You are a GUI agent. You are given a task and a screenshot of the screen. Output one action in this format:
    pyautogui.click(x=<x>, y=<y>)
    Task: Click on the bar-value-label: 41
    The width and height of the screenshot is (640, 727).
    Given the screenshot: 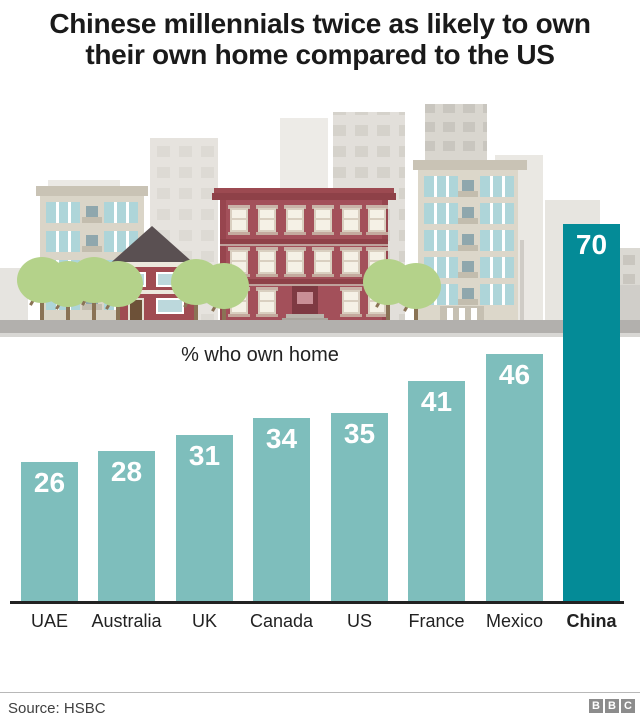 What is the action you would take?
    pyautogui.click(x=436, y=401)
    